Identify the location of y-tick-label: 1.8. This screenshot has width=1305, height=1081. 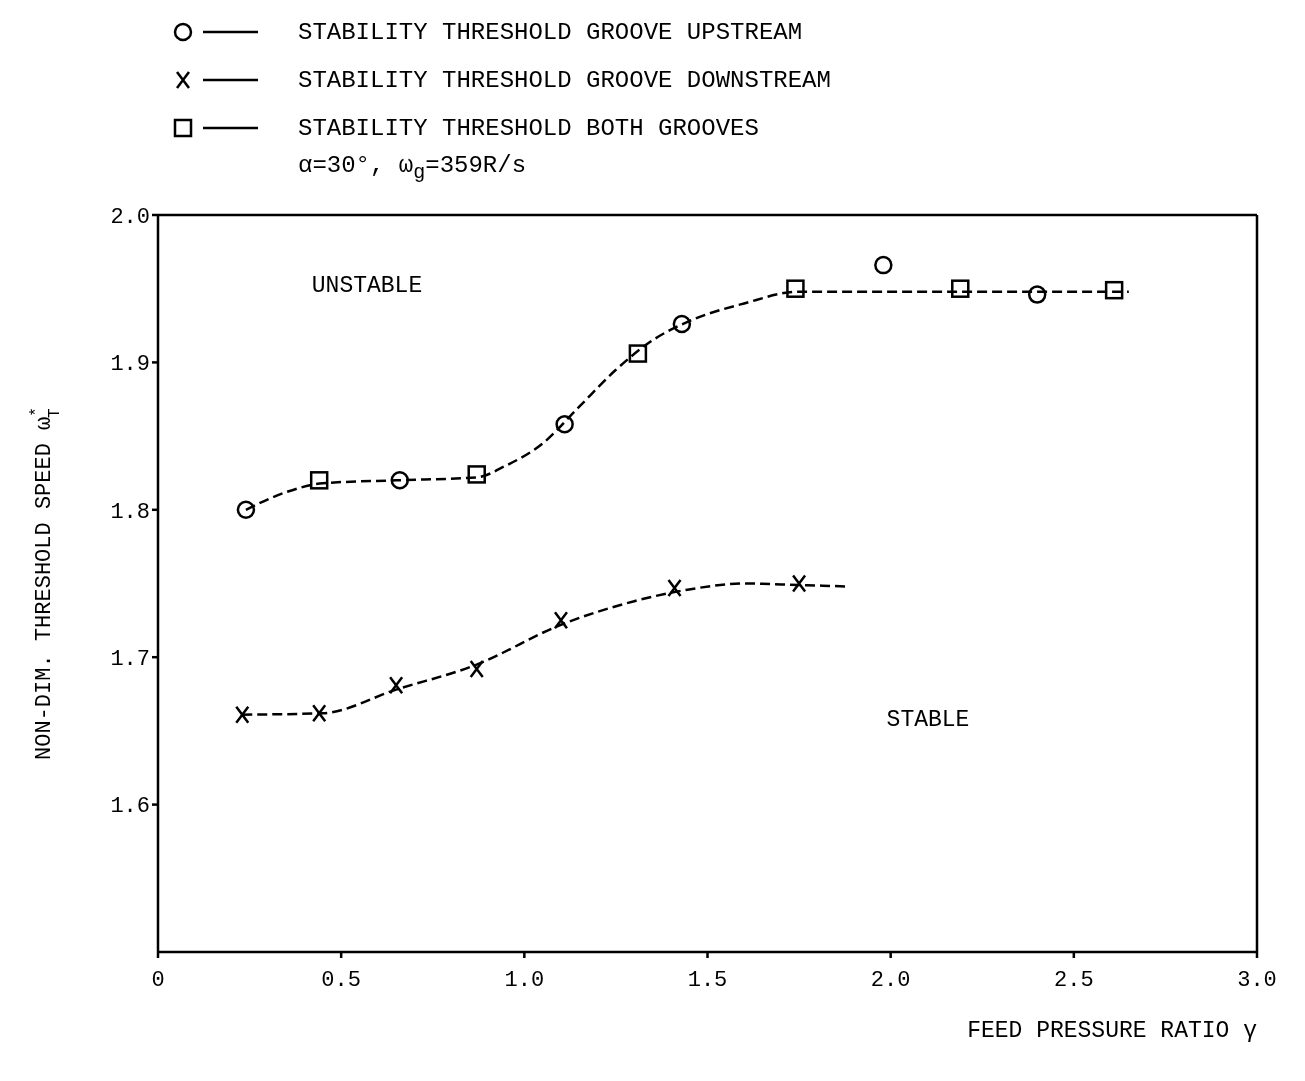
(130, 512).